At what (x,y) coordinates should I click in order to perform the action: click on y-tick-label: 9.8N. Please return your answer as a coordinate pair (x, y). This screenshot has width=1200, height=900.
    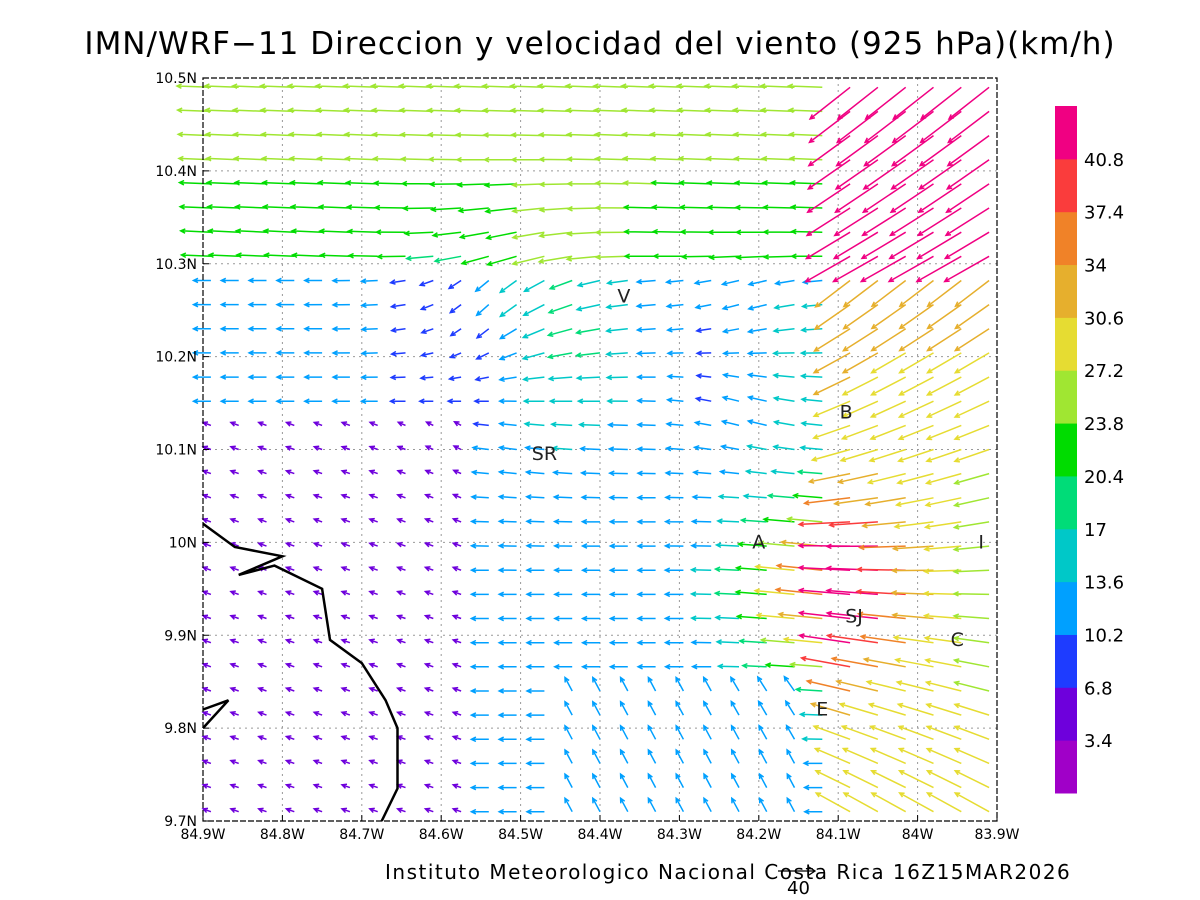
    Looking at the image, I should click on (180, 729).